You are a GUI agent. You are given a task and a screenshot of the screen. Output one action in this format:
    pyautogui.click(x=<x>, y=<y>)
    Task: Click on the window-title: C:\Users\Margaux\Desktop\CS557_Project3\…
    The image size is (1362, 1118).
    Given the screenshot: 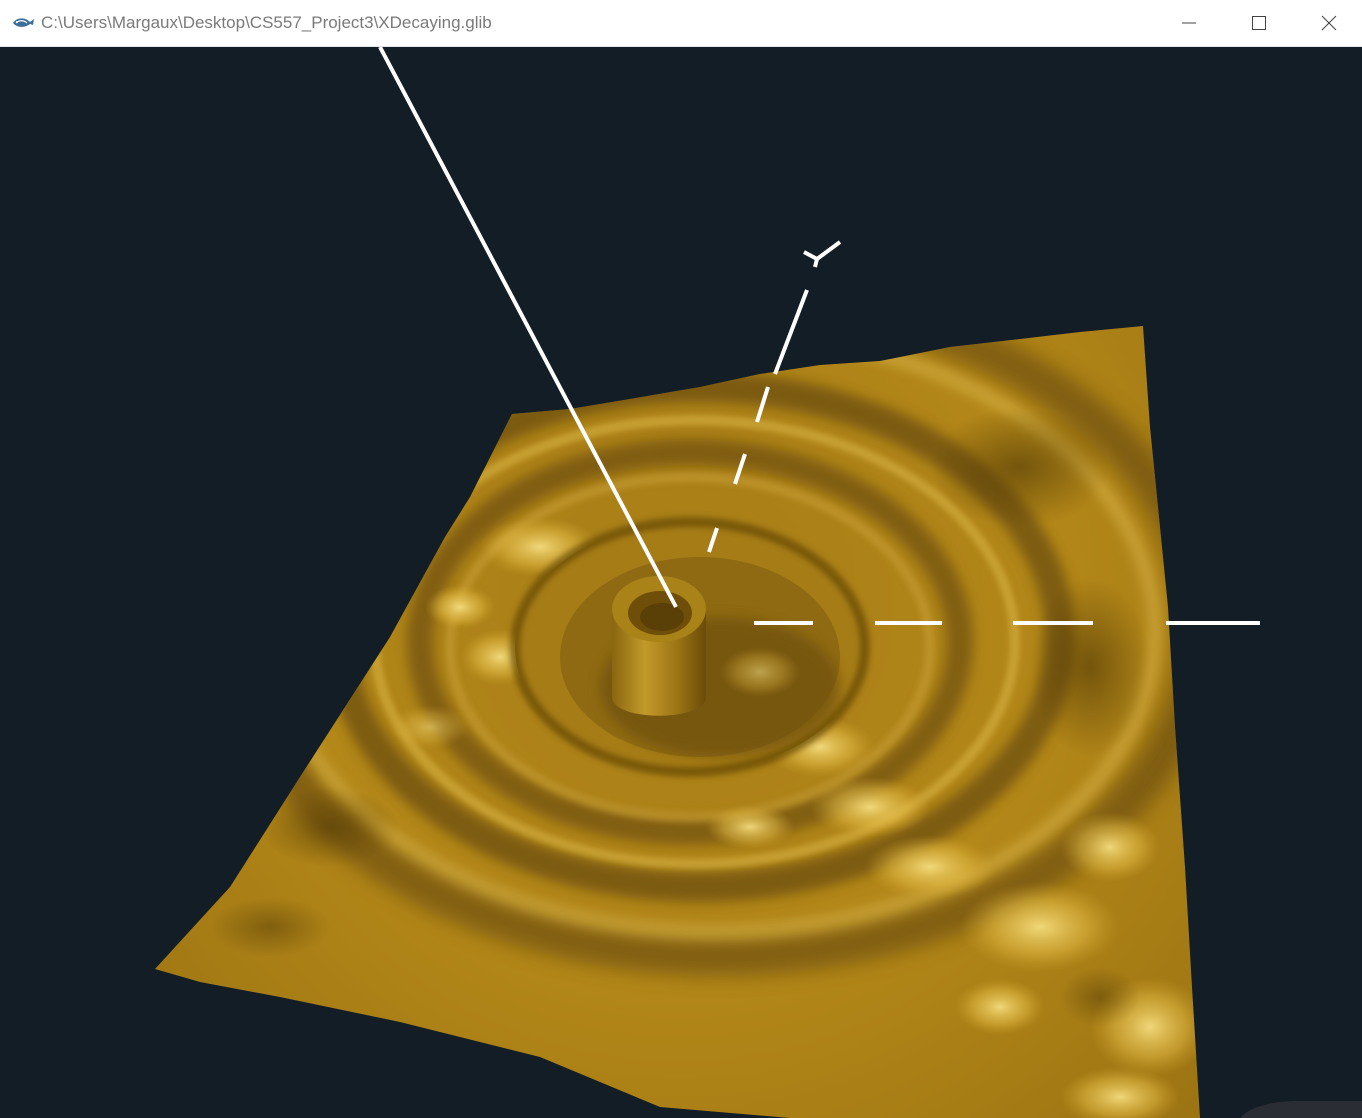 What is the action you would take?
    pyautogui.click(x=266, y=22)
    